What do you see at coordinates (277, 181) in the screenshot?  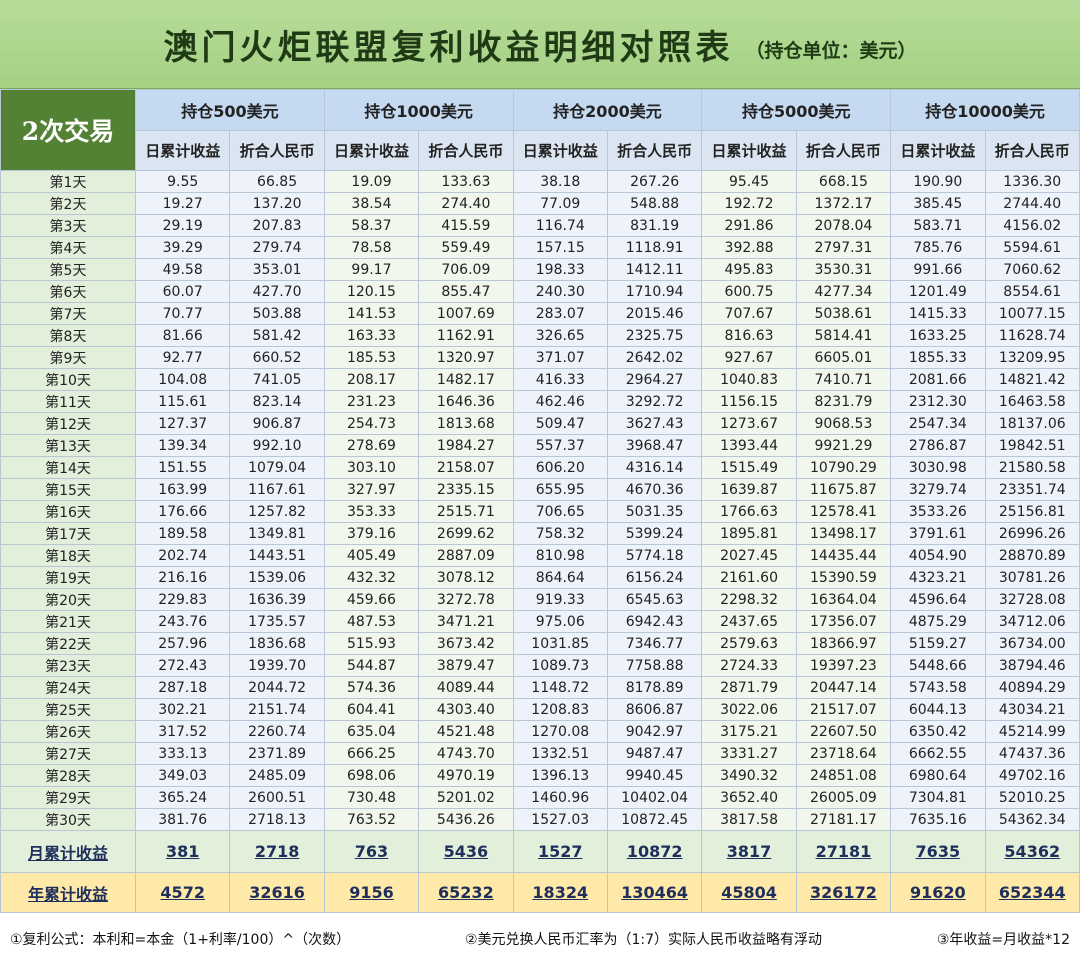 I see `cell: 66.85` at bounding box center [277, 181].